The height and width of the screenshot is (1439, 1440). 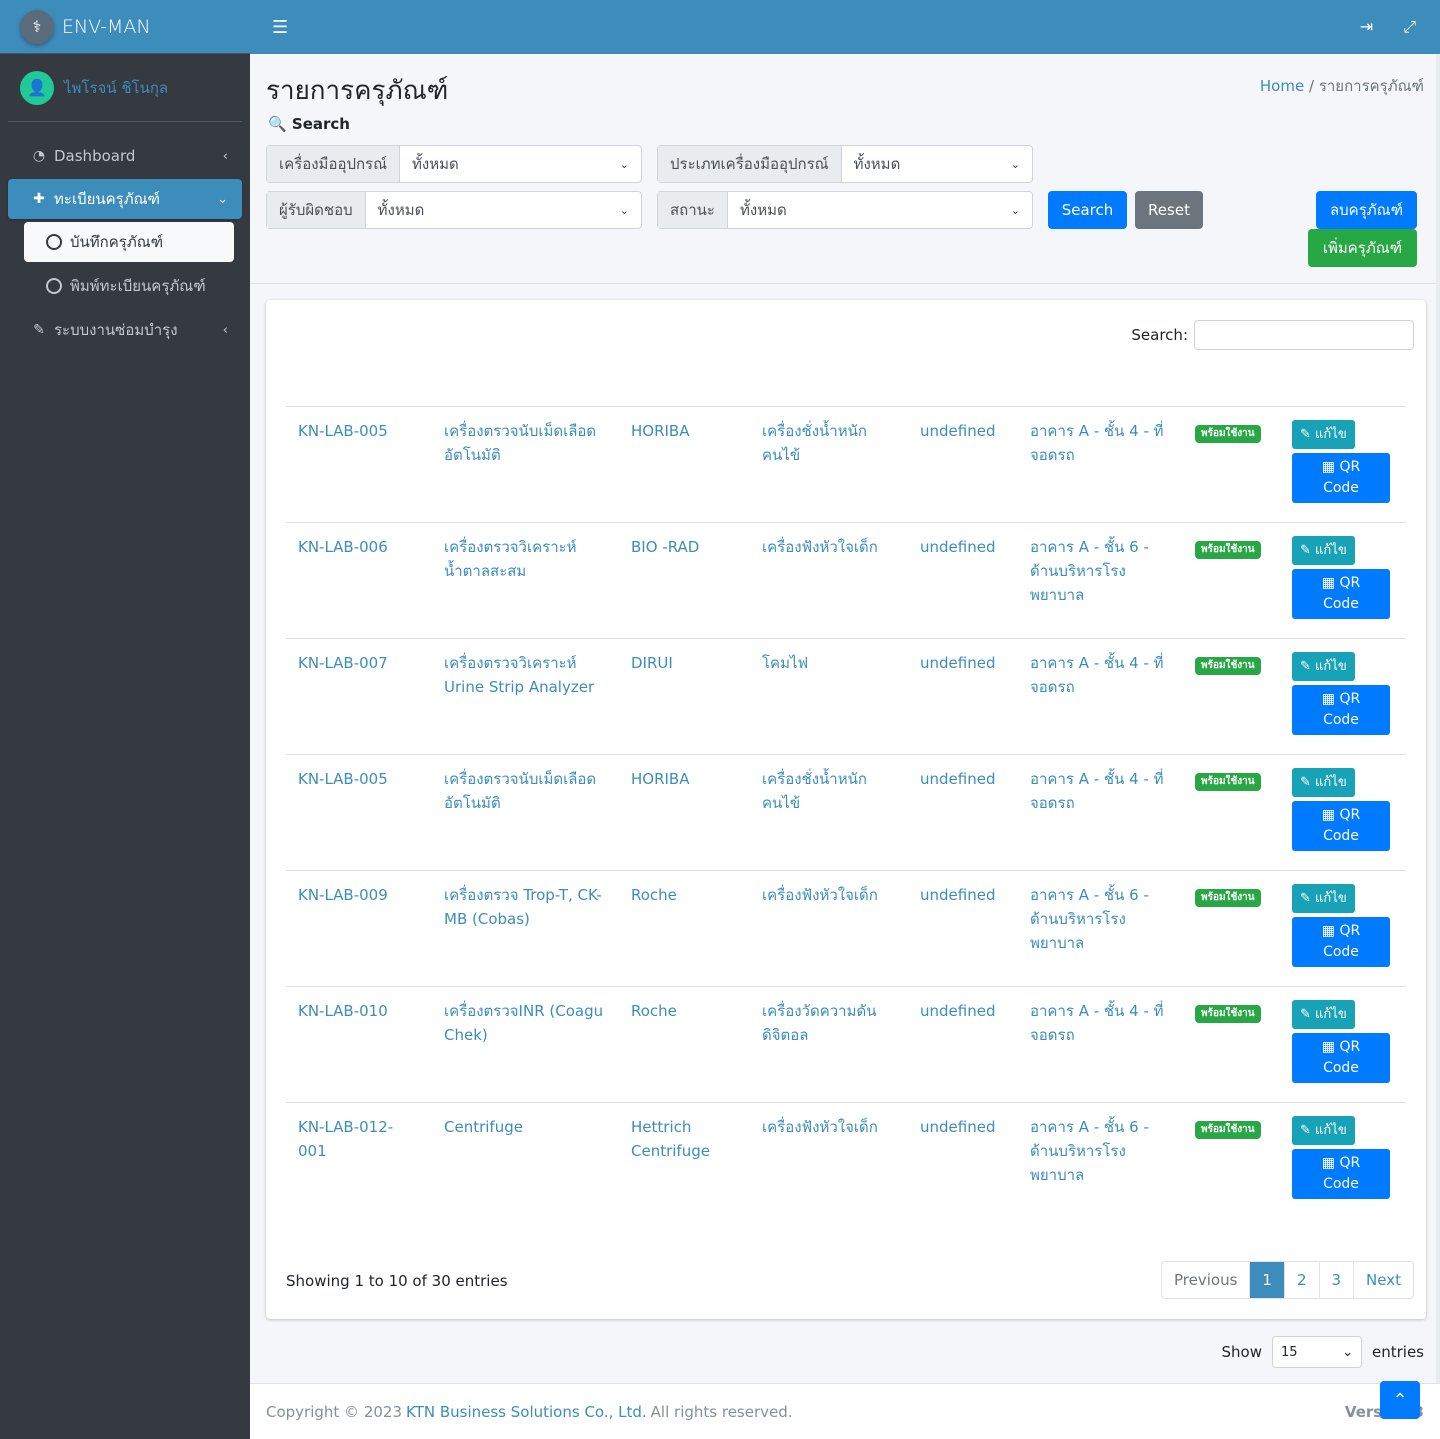 What do you see at coordinates (125, 199) in the screenshot?
I see `sidebar-item-register: ✚ ทะเบียนครุภัณฑ์ ⌄` at bounding box center [125, 199].